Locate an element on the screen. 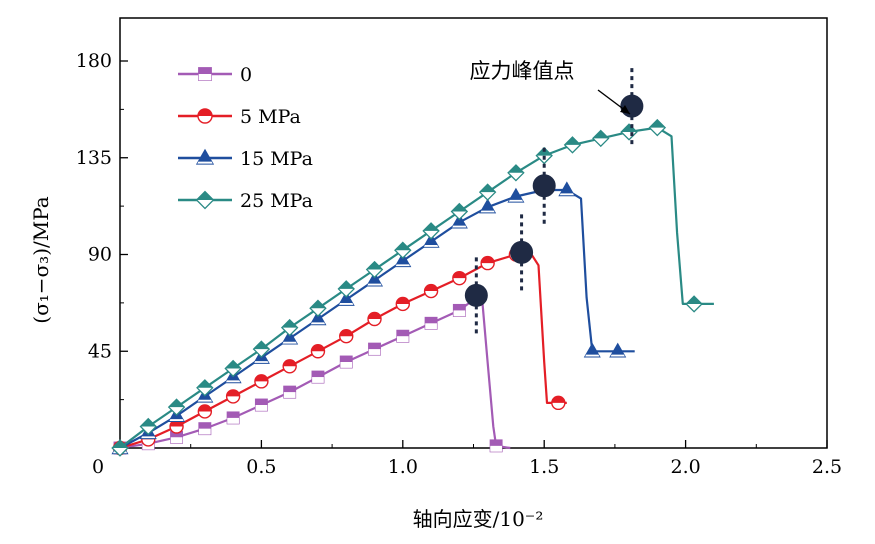 The image size is (875, 544). peak-annotation-arrowhead is located at coordinates (625, 109).